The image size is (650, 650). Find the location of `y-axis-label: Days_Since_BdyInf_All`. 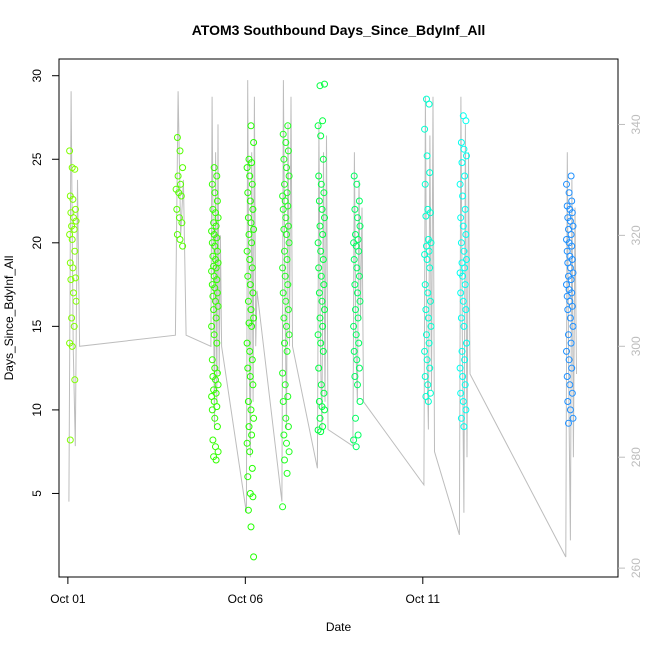

y-axis-label: Days_Since_BdyInf_All is located at coordinates (9, 318).